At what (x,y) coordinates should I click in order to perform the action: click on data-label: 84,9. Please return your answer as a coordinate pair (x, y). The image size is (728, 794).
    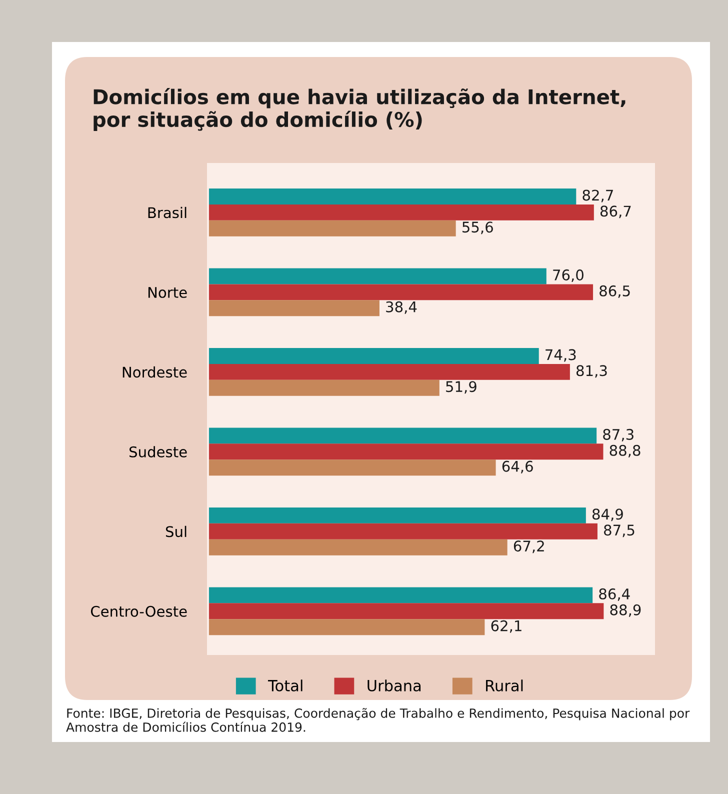
    Looking at the image, I should click on (607, 515).